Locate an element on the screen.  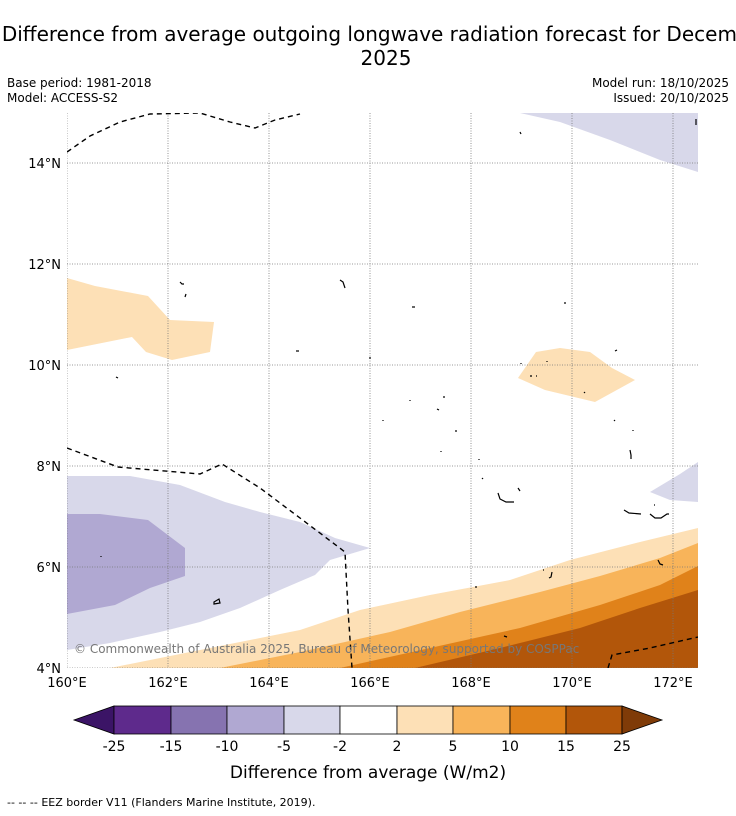
lon-tick-label: 168°E is located at coordinates (471, 683).